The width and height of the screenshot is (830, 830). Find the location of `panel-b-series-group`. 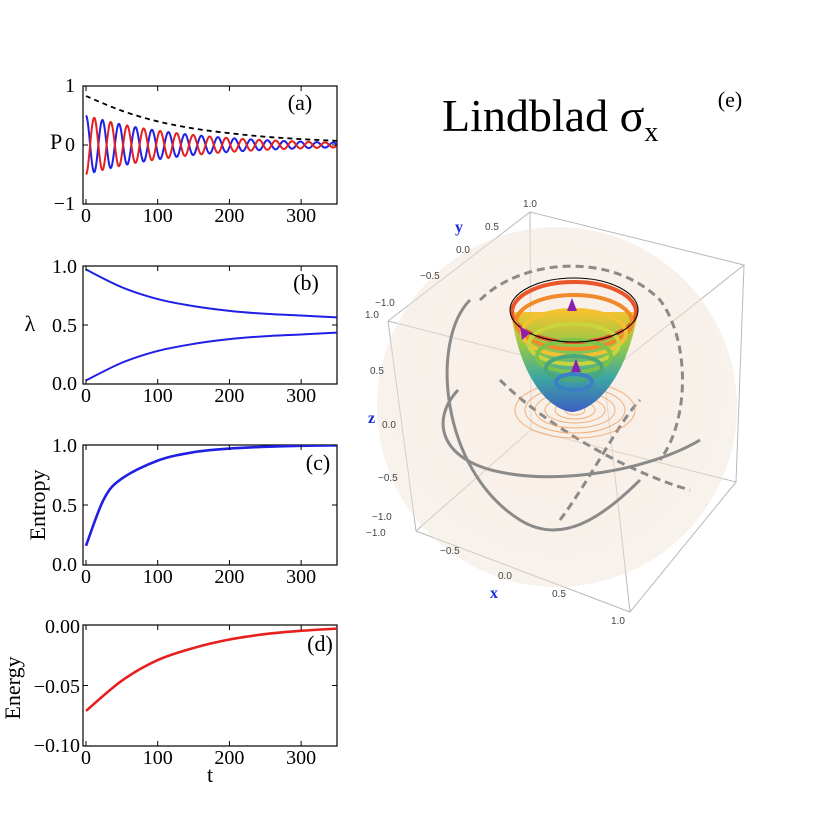

panel-b-series-group is located at coordinates (211, 325).